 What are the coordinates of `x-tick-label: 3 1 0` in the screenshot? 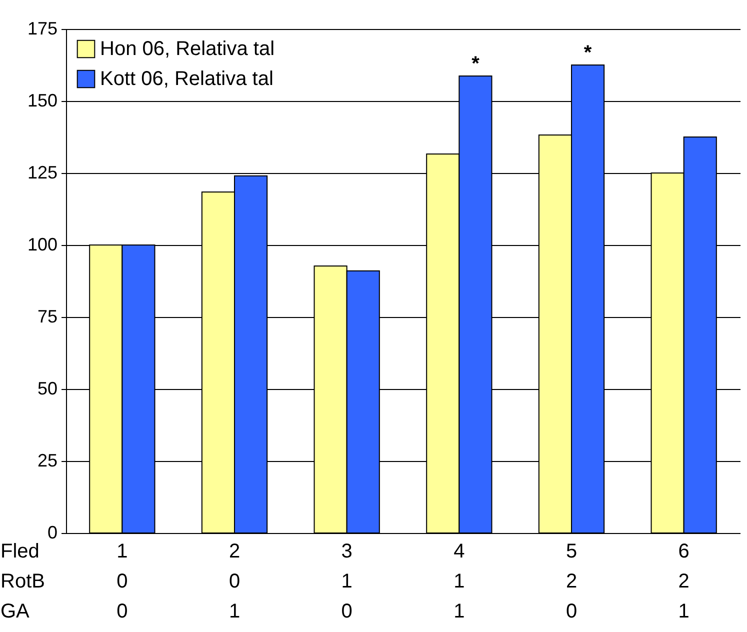 It's located at (346, 581).